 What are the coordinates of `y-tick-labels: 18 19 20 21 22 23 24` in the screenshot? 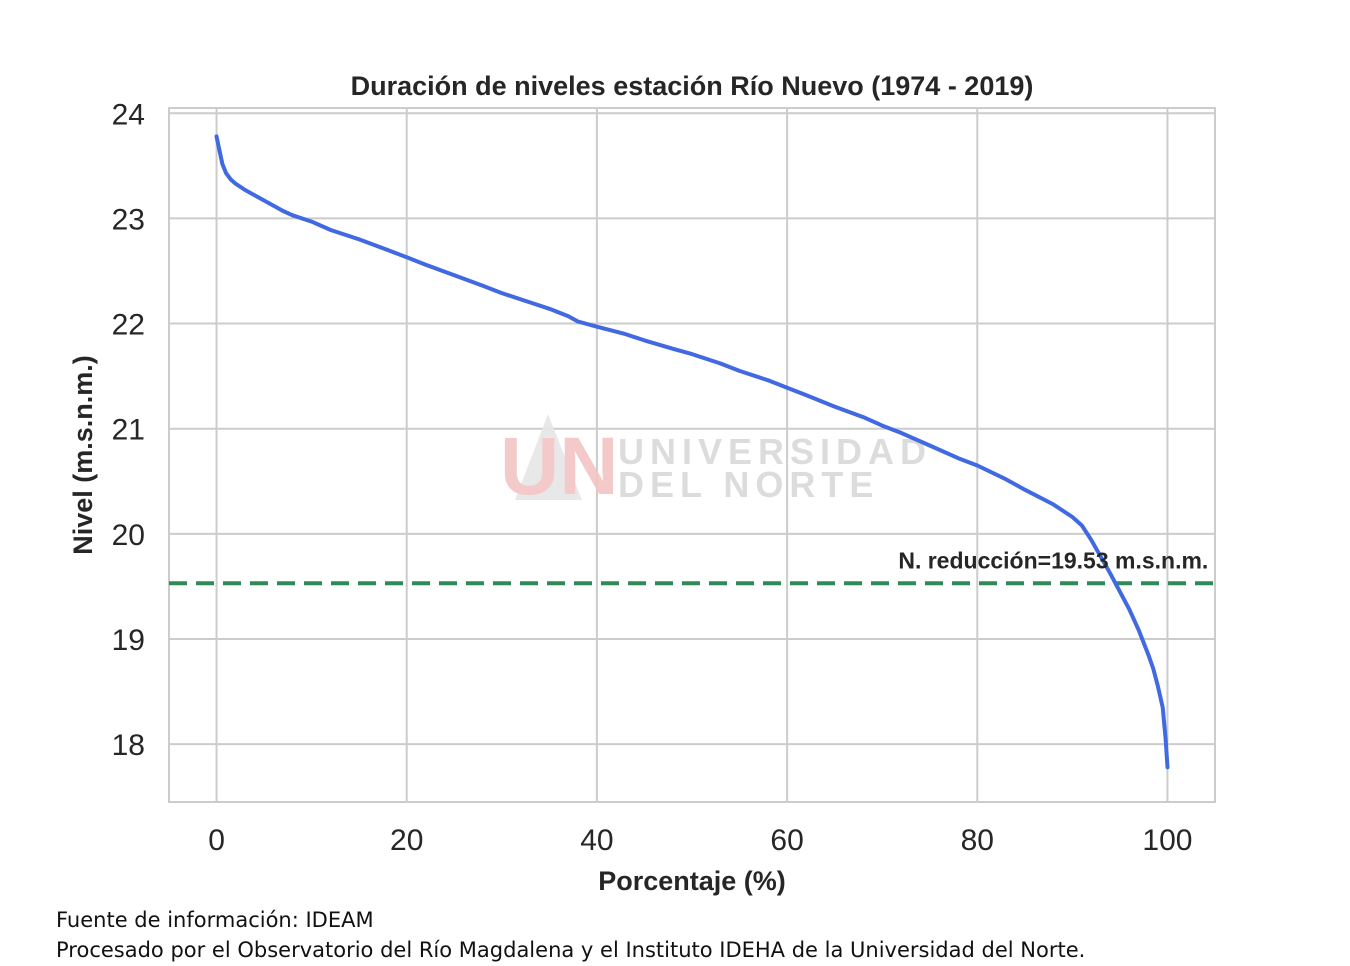 It's located at (128, 430).